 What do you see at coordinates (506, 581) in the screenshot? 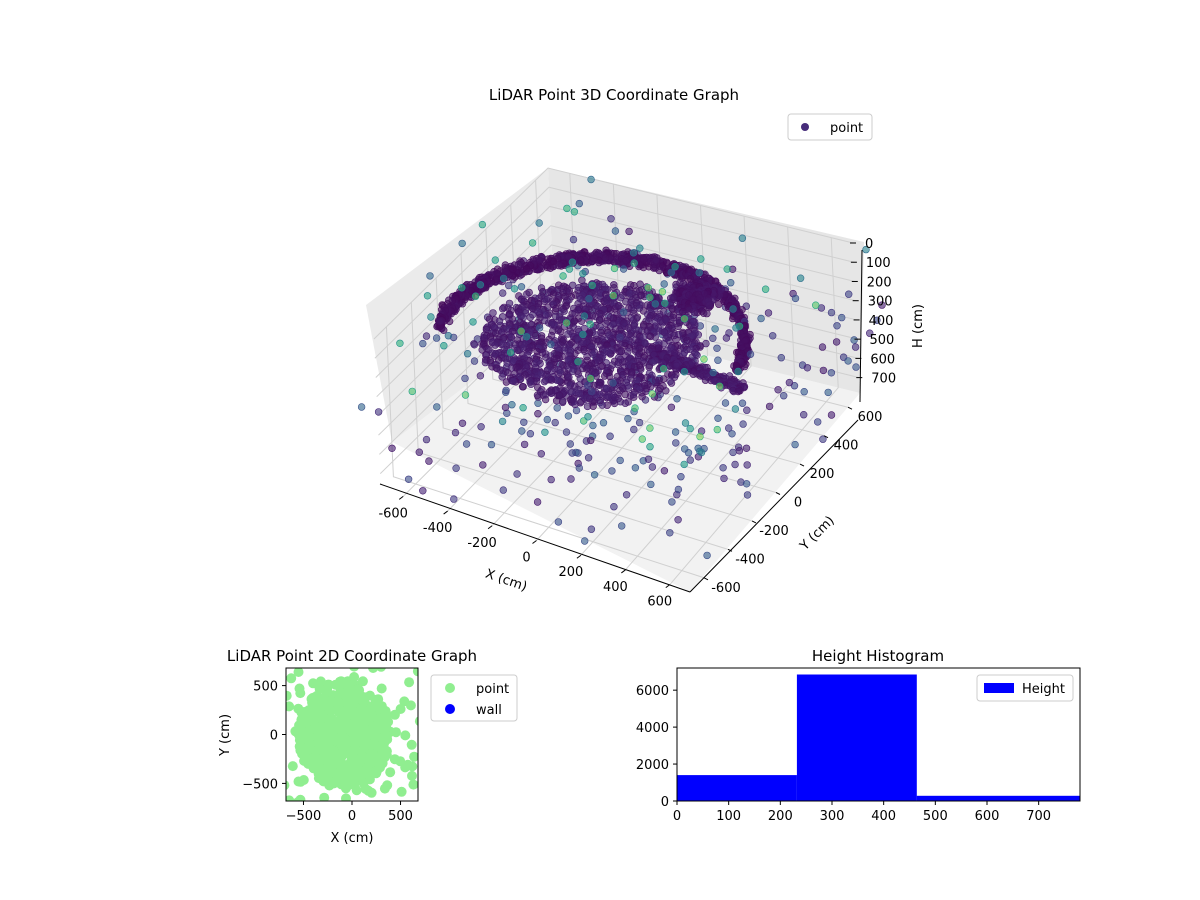
I see `x-axis-label-3d: X (cm)` at bounding box center [506, 581].